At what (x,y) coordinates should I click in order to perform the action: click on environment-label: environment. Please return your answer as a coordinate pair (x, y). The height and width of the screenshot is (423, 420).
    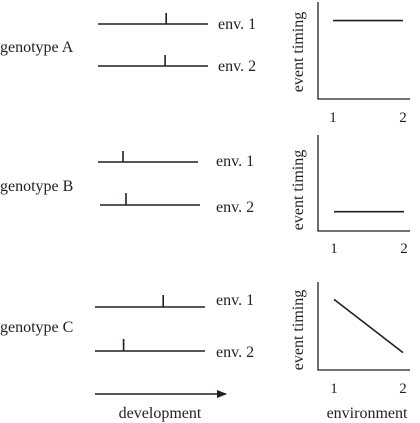
    Looking at the image, I should click on (367, 413).